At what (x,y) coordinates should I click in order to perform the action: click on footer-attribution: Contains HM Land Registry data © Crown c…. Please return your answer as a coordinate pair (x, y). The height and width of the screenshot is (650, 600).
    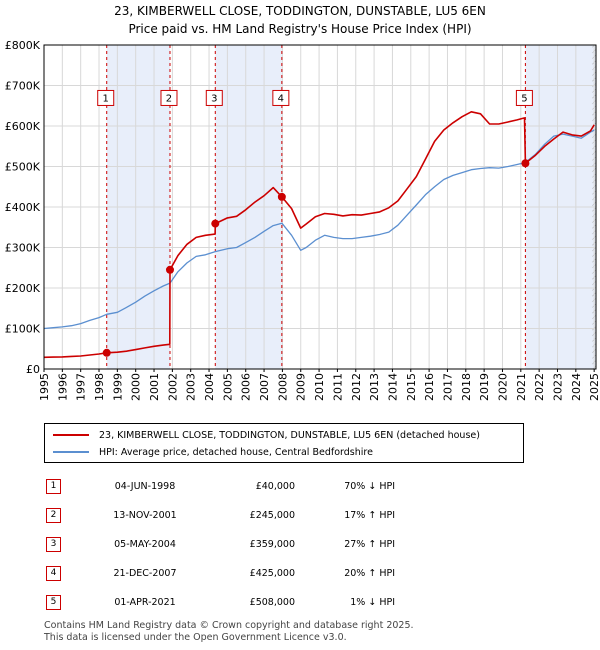
    Looking at the image, I should click on (229, 632).